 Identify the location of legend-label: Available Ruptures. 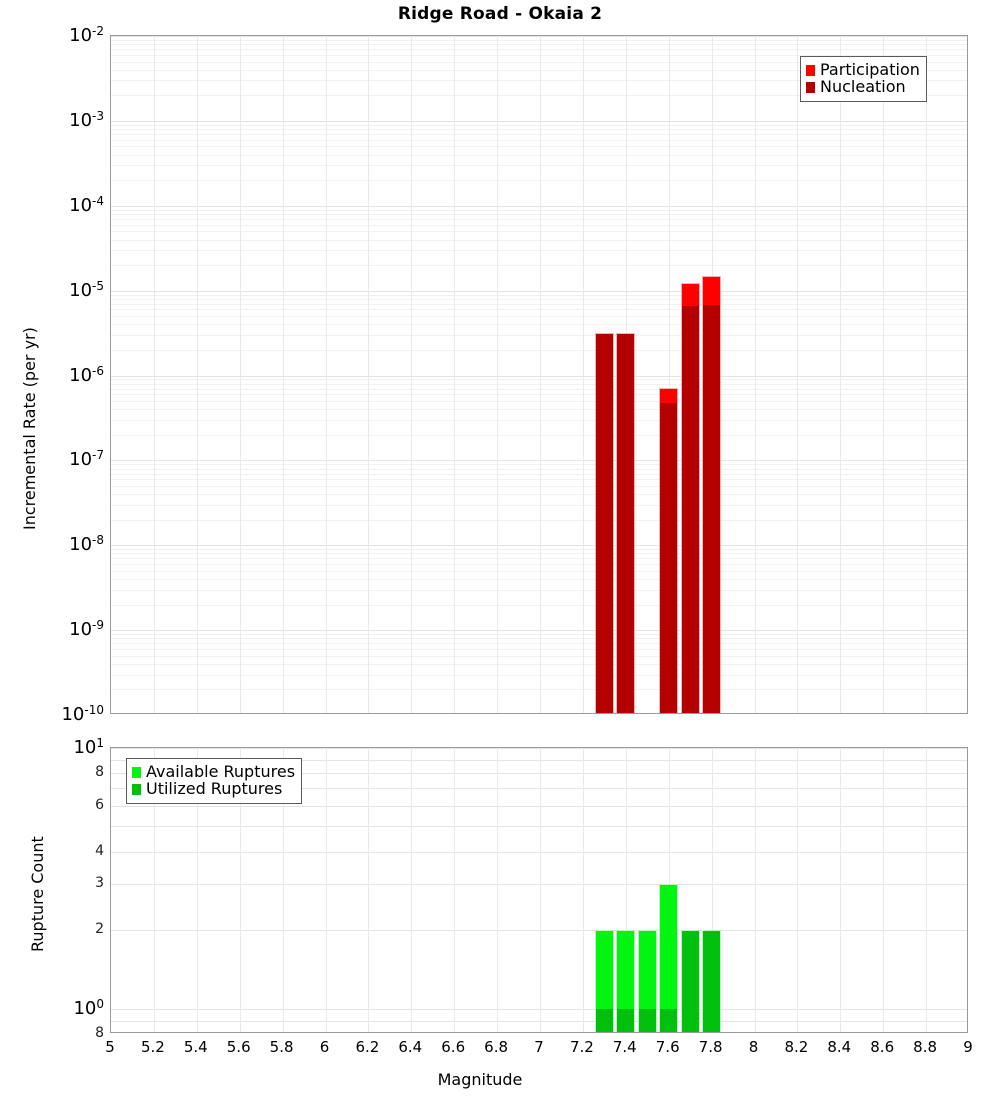
(221, 771).